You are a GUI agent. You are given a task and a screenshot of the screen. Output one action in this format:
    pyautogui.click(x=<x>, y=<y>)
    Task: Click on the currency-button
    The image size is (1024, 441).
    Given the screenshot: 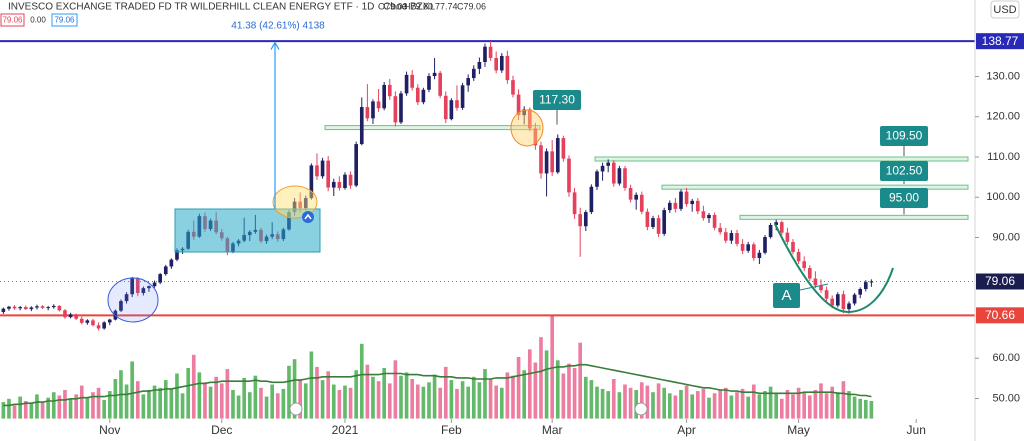 What is the action you would take?
    pyautogui.click(x=1005, y=9)
    